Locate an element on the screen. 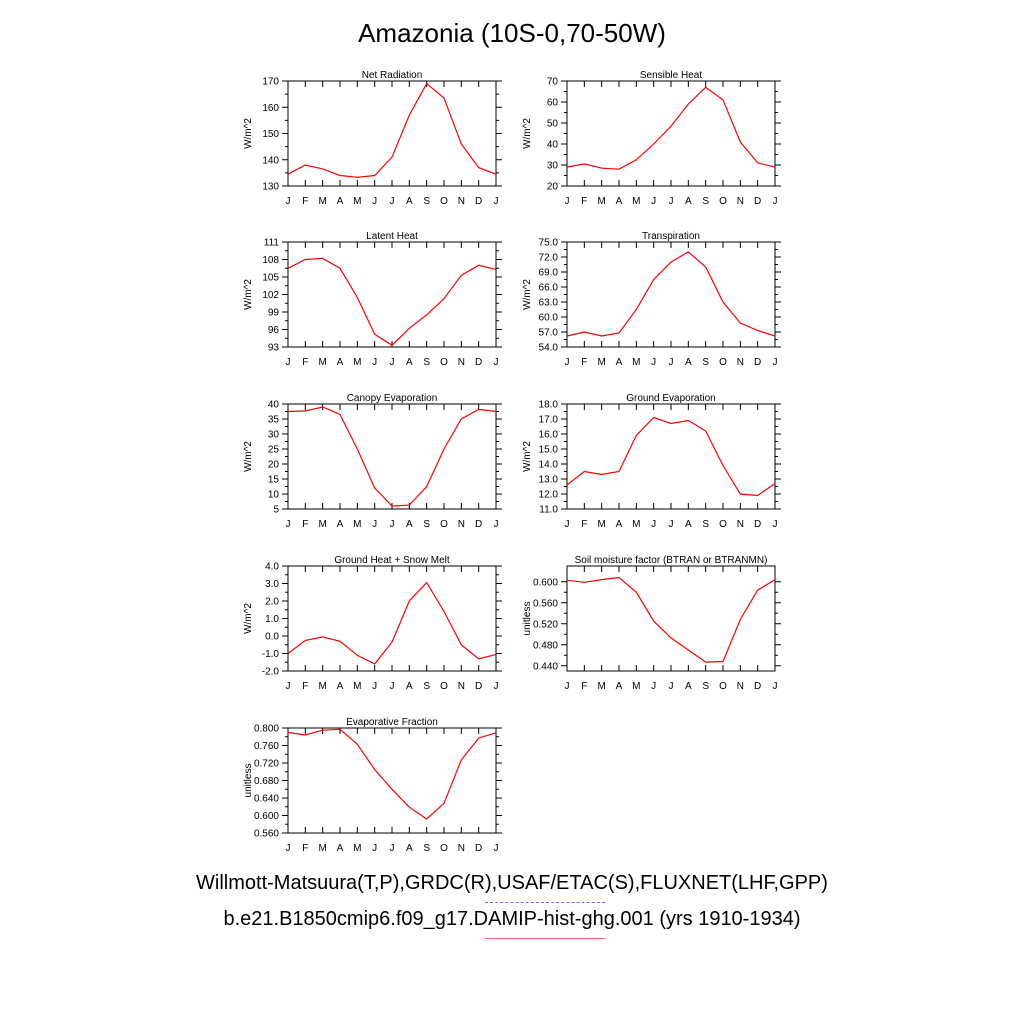 The width and height of the screenshot is (1024, 1024). y-tick-label: 160 is located at coordinates (270, 108).